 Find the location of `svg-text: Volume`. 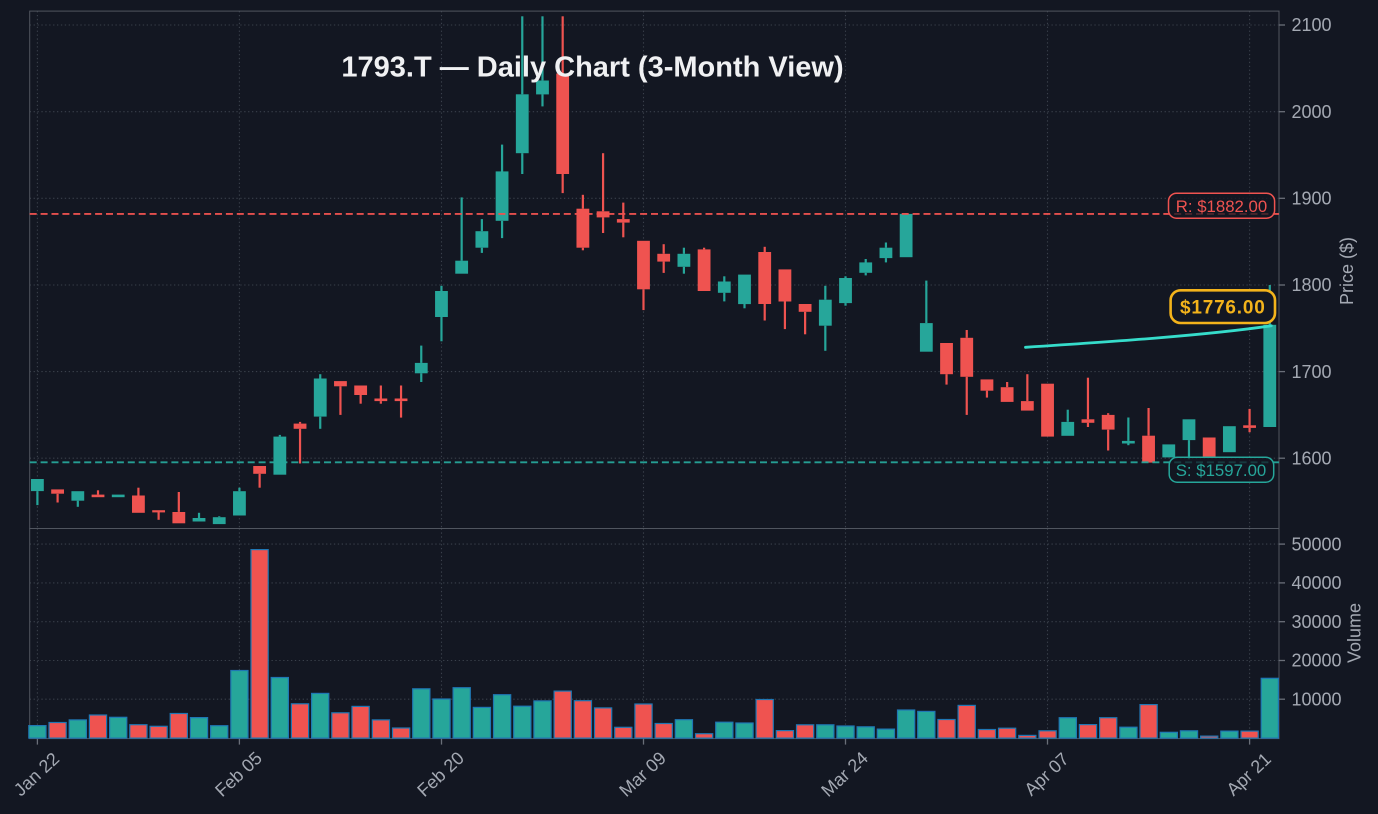

svg-text: Volume is located at coordinates (1355, 633).